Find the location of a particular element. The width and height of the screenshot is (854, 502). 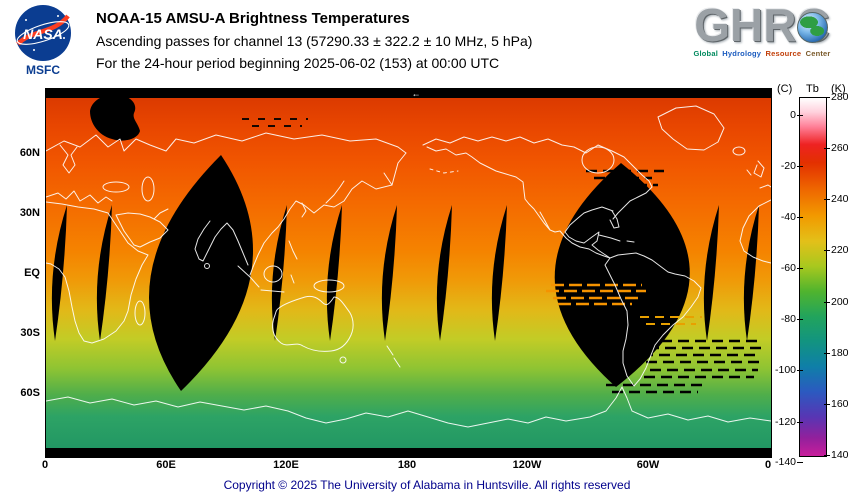

ghrc-letters: GHR is located at coordinates (745, 25).